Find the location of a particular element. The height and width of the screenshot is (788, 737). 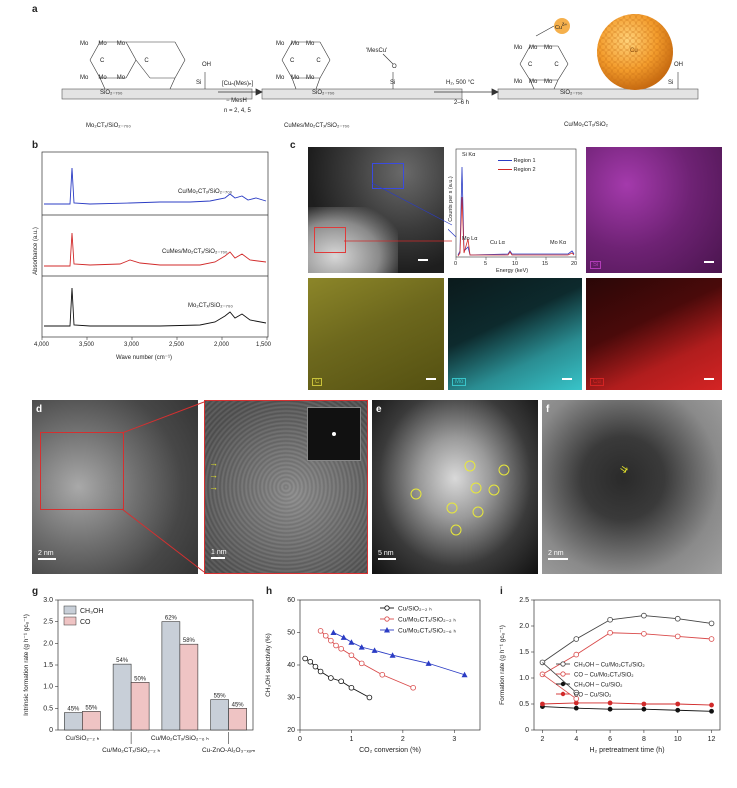

panel-f-label: f is located at coordinates (548, 409).